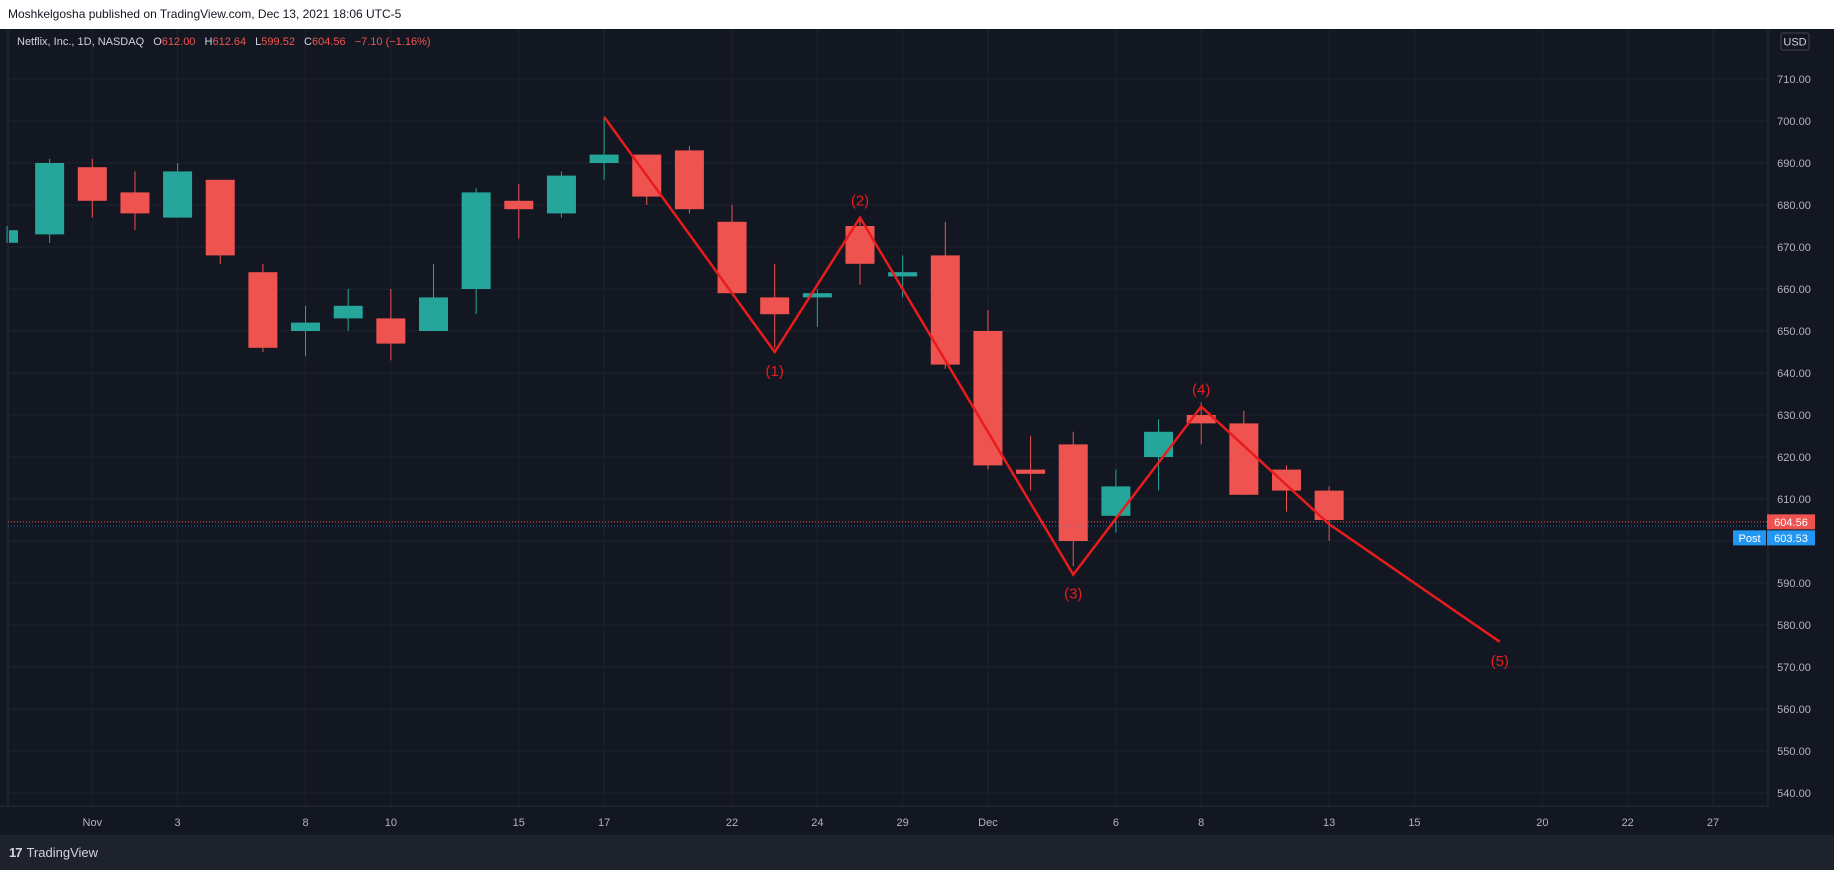  What do you see at coordinates (81, 42) in the screenshot?
I see `symbol-info: Netflix, Inc., 1D, NASDAQ` at bounding box center [81, 42].